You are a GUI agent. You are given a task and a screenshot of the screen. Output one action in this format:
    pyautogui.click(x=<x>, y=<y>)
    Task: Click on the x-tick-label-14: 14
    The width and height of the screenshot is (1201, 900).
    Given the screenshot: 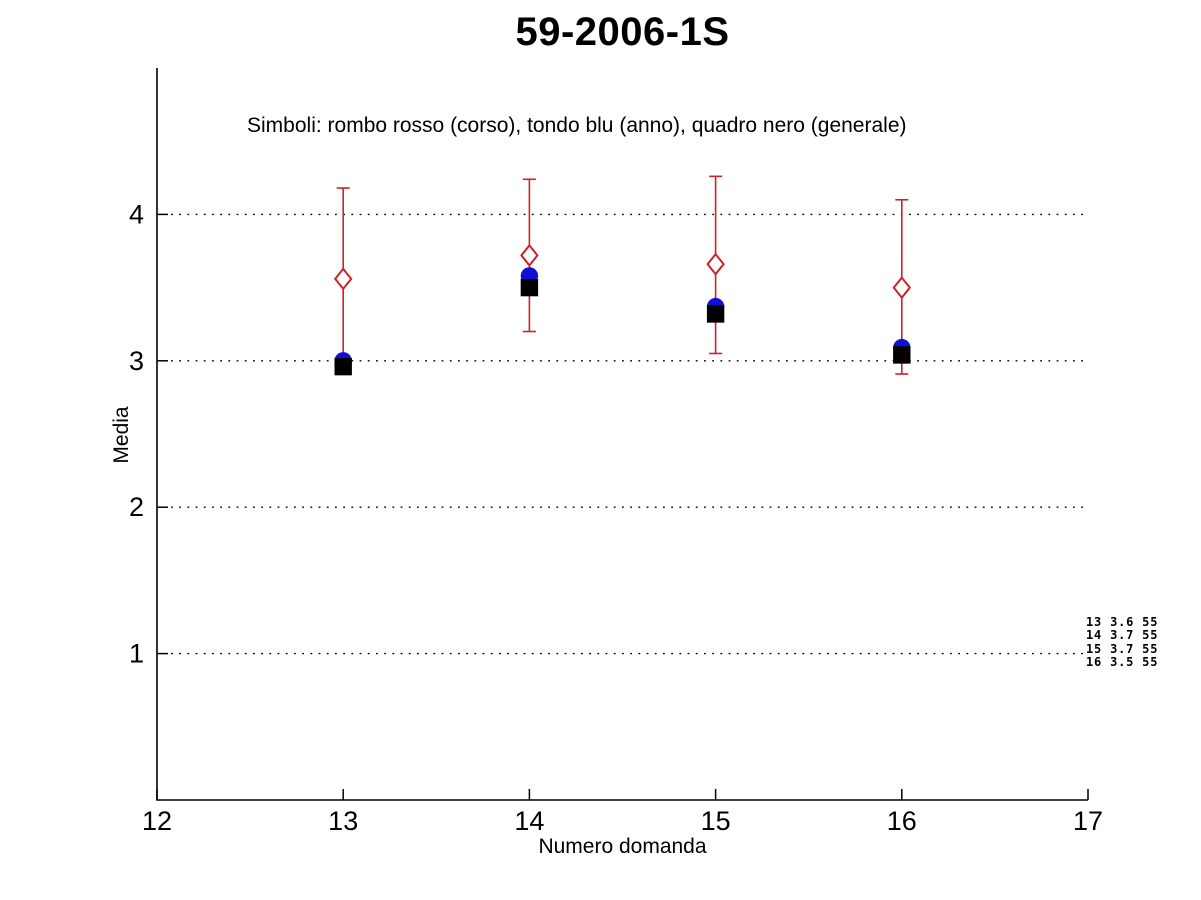 What is the action you would take?
    pyautogui.click(x=529, y=821)
    